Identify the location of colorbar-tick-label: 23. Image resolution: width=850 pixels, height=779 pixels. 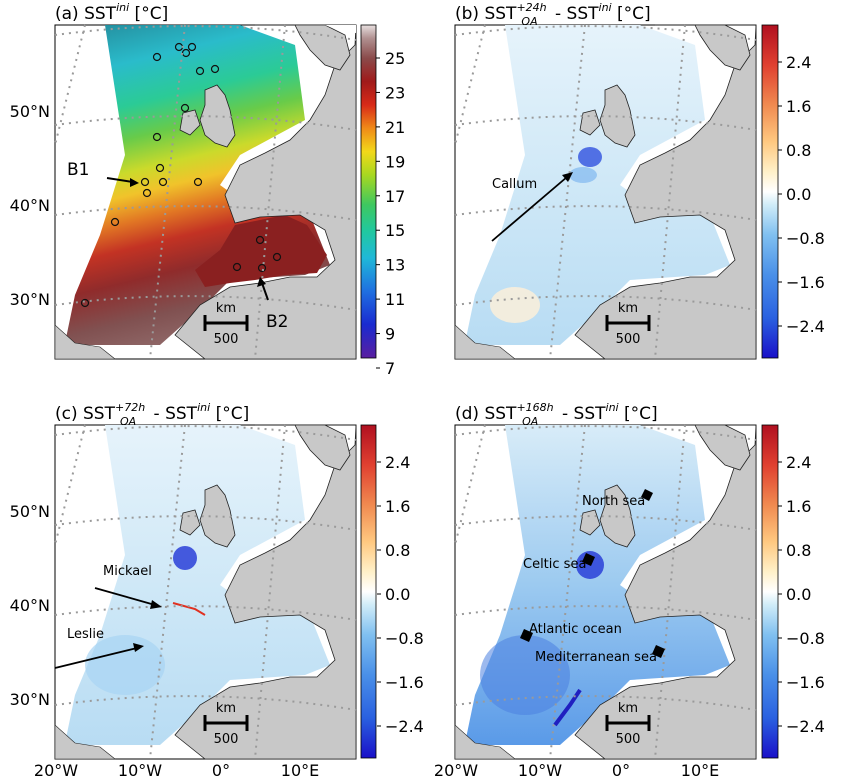
(395, 92).